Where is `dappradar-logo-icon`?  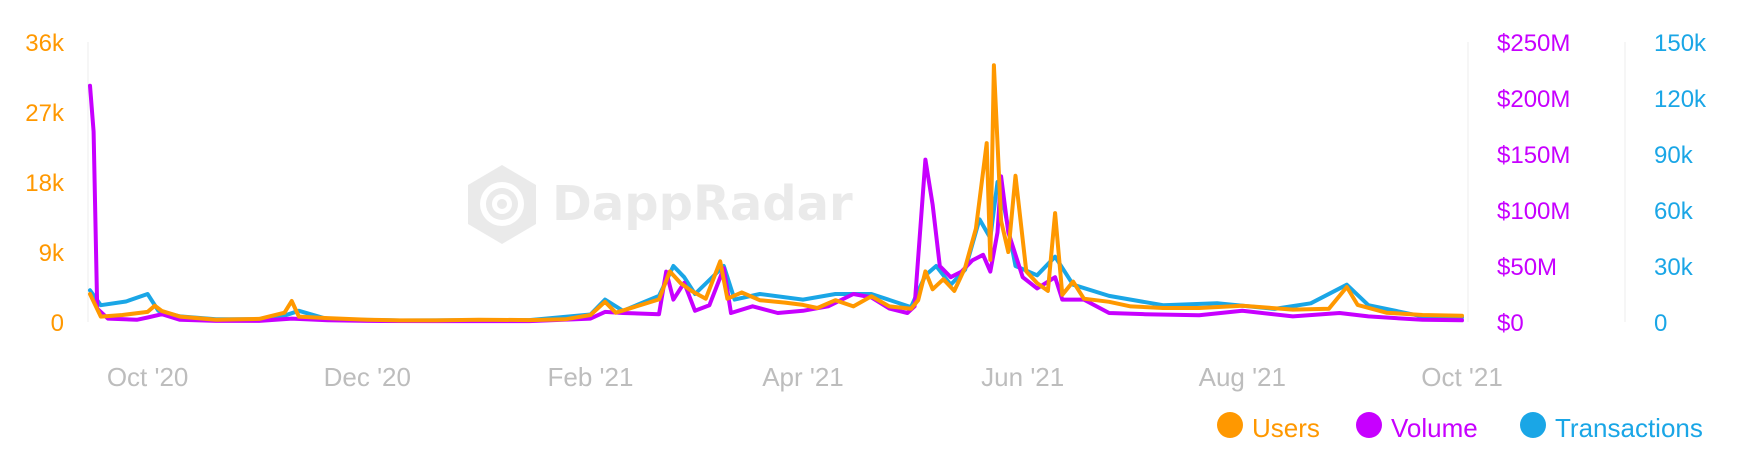
dappradar-logo-icon is located at coordinates (502, 204).